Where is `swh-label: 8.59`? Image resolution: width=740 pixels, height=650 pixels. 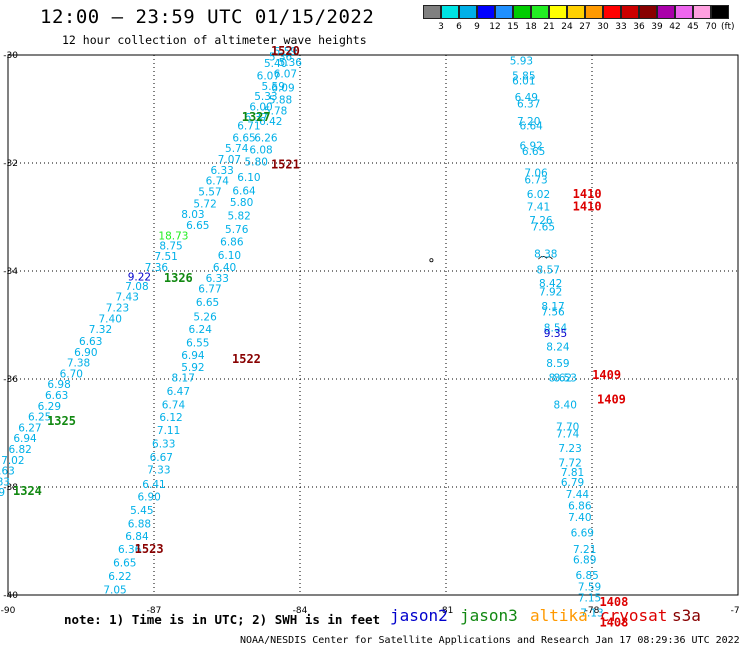
swh-label: 8.59 is located at coordinates (557, 364).